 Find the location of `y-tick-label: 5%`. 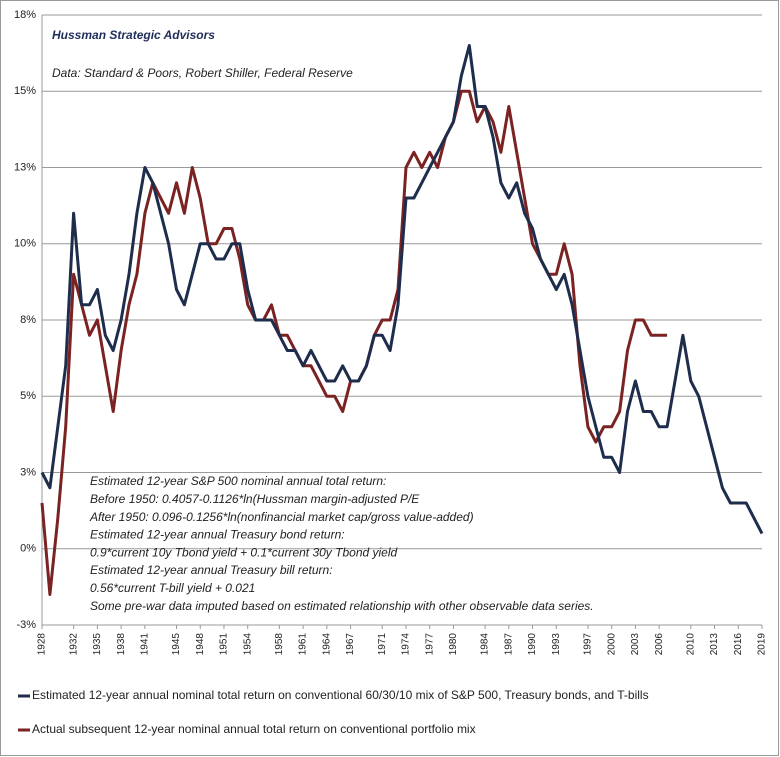

y-tick-label: 5% is located at coordinates (28, 396).